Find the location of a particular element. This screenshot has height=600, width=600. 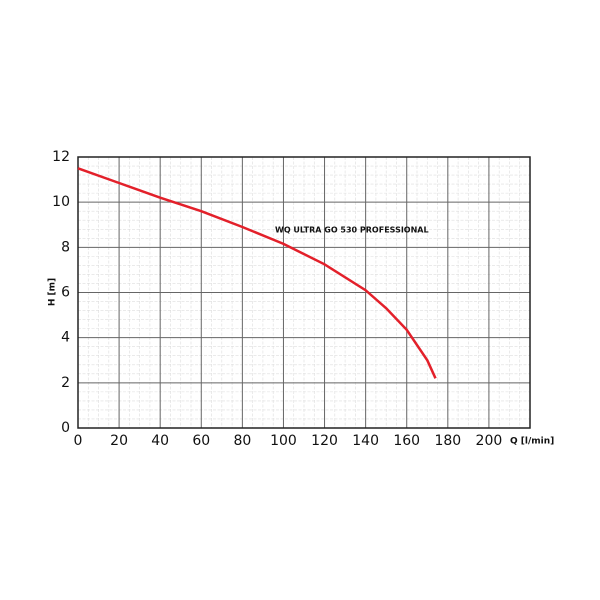

y-tick-label: 0 is located at coordinates (65, 428).